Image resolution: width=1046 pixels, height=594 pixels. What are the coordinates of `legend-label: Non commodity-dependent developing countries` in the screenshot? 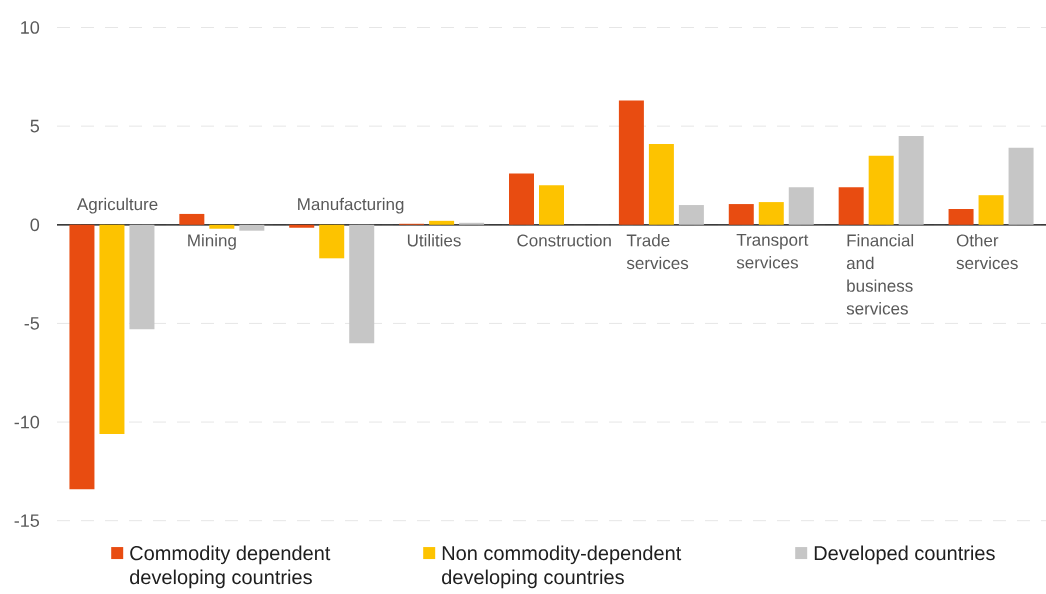 It's located at (562, 567).